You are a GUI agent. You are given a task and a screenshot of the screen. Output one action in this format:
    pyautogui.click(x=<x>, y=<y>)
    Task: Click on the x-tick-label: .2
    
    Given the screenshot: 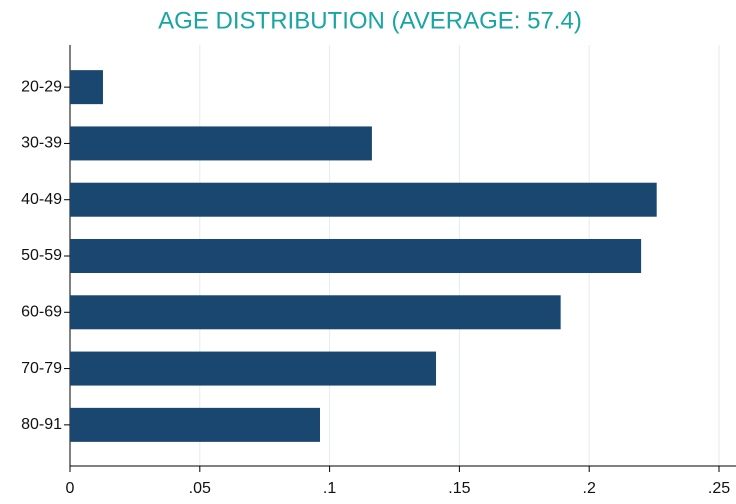 What is the action you would take?
    pyautogui.click(x=589, y=488)
    